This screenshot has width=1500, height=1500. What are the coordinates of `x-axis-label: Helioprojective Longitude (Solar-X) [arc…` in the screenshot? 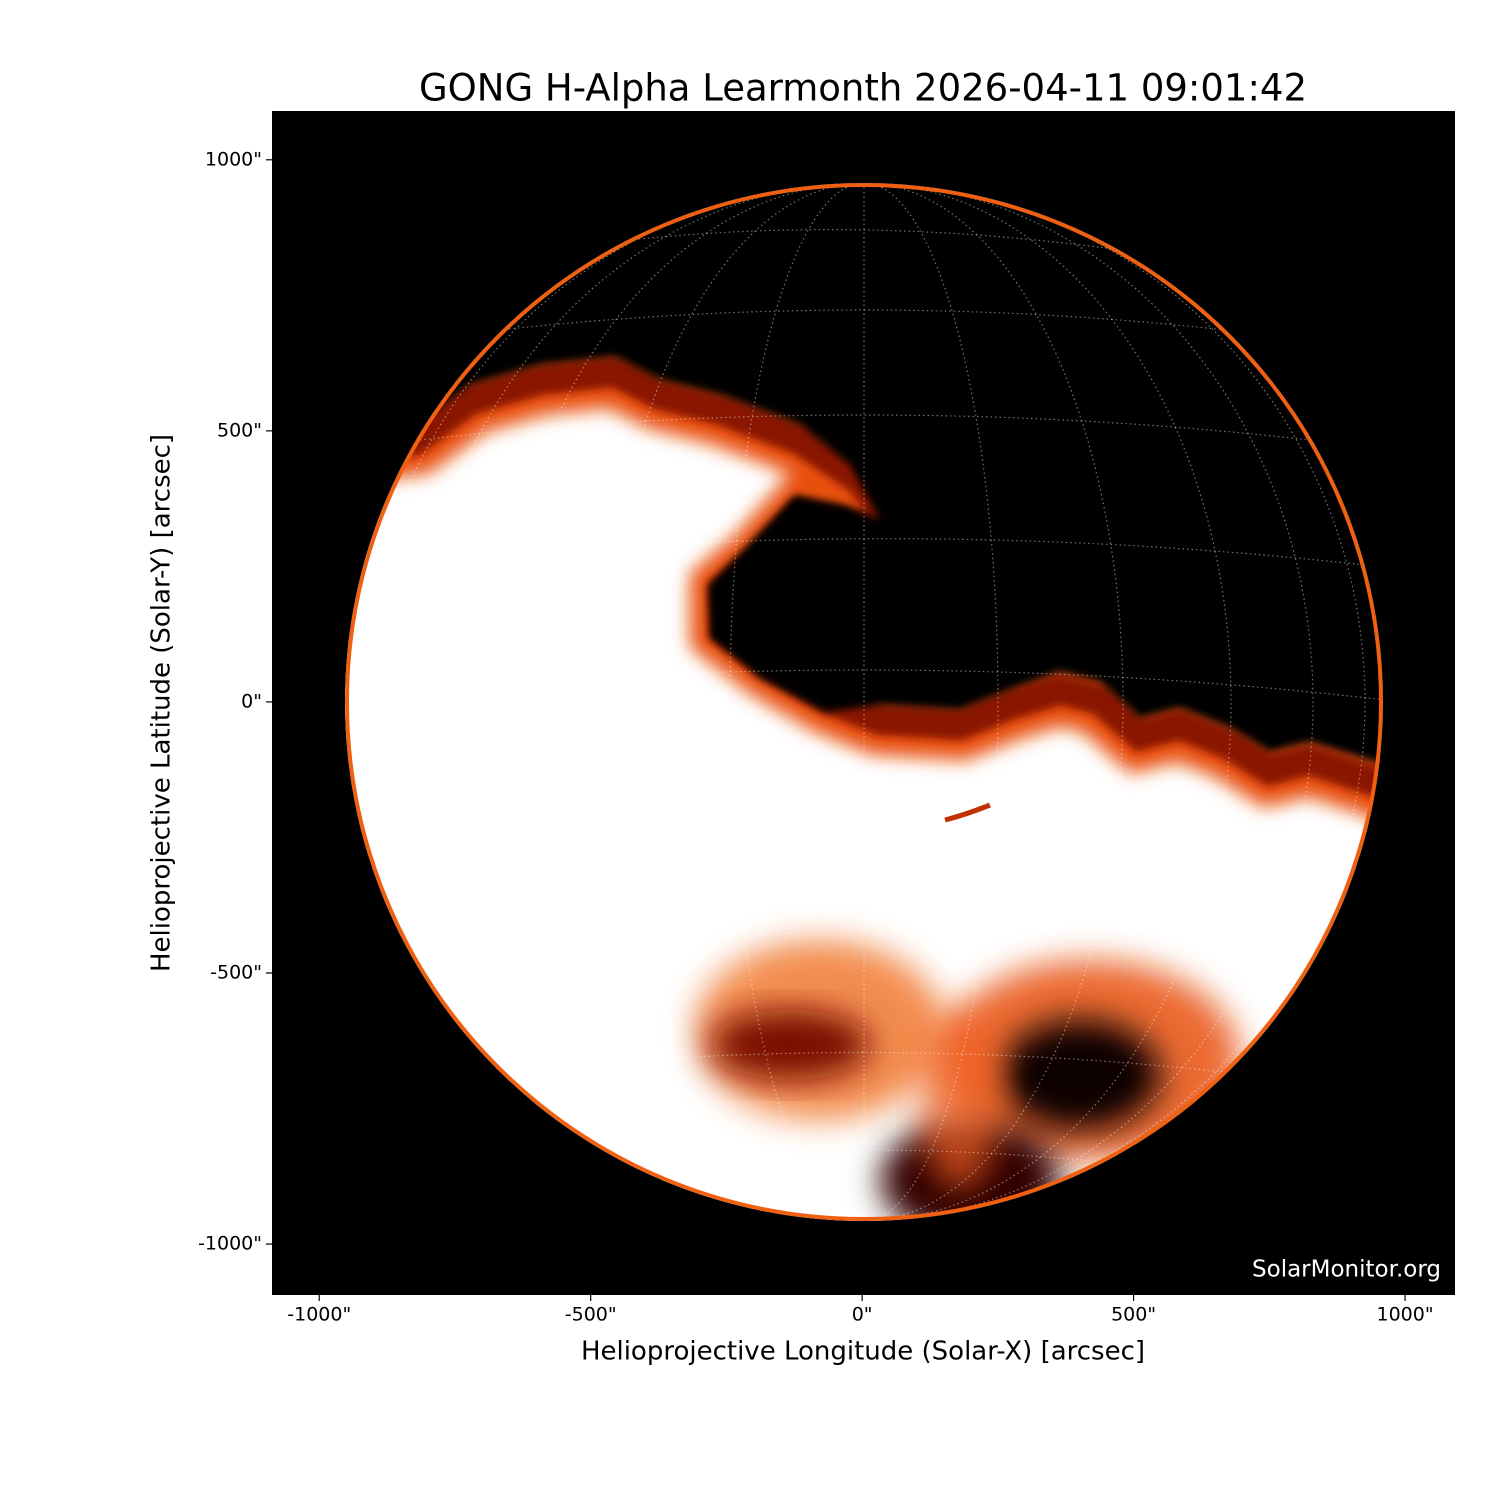 It's located at (863, 1352).